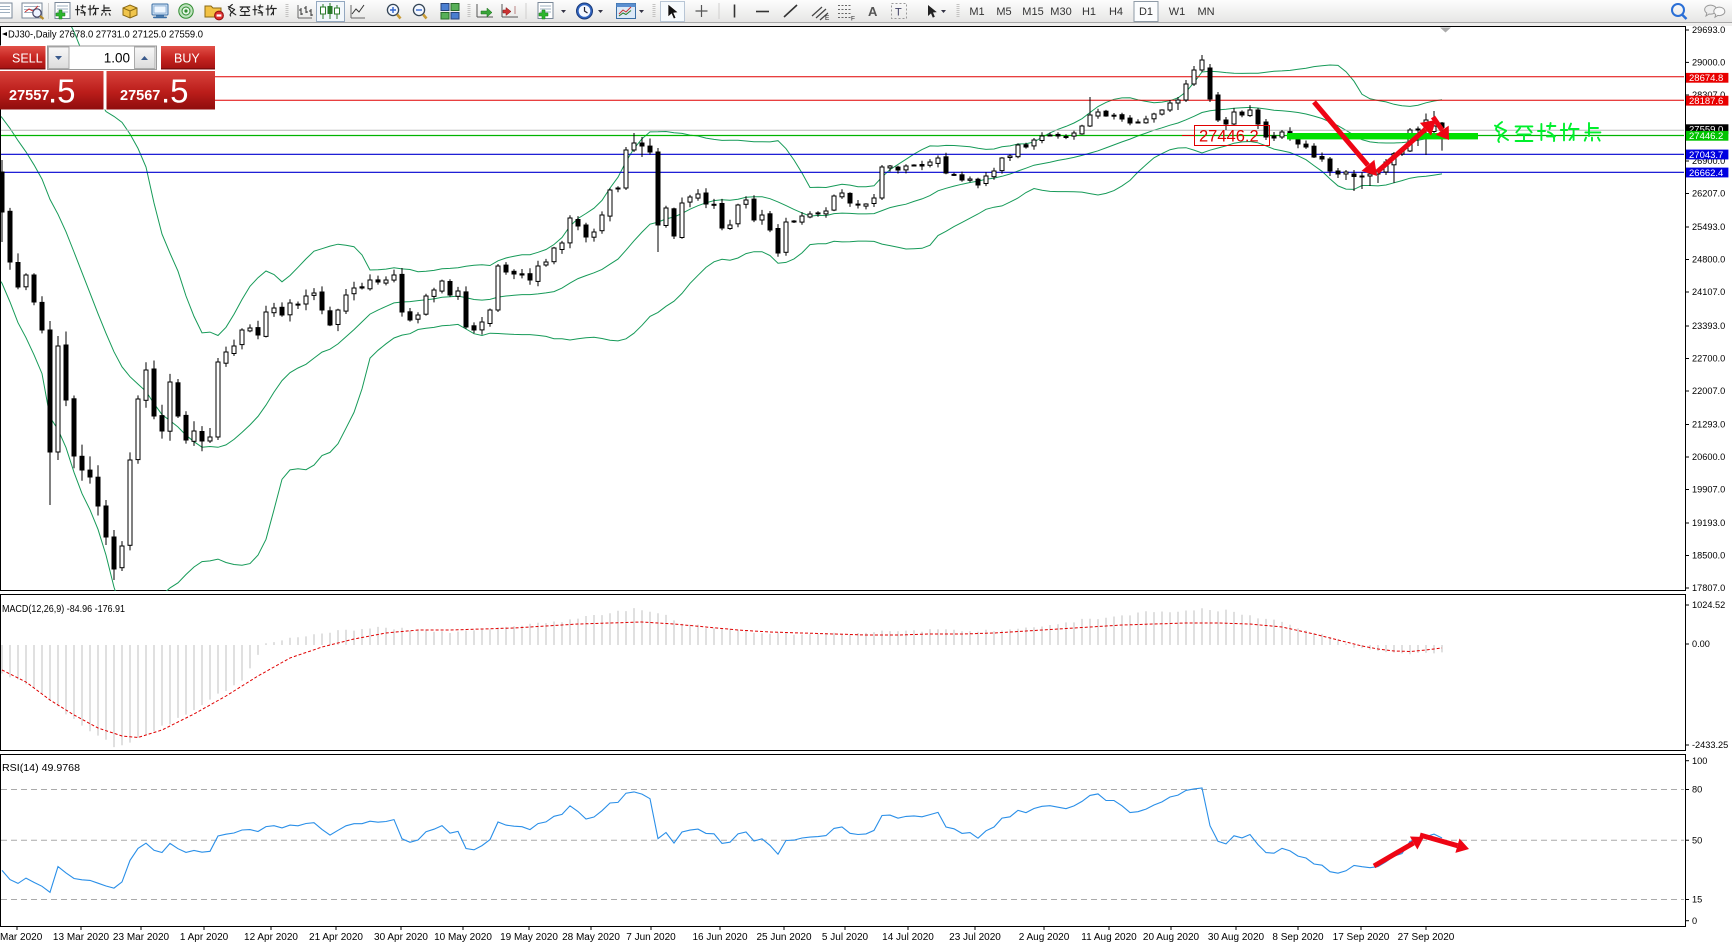 The height and width of the screenshot is (946, 1732). What do you see at coordinates (27, 59) in the screenshot?
I see `svg-text: SELL` at bounding box center [27, 59].